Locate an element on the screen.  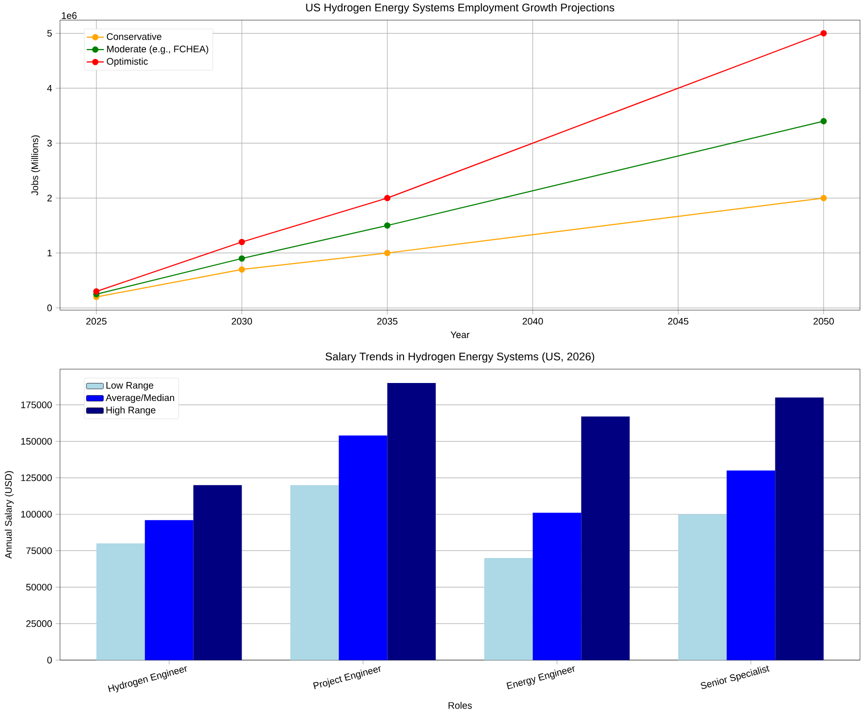
y-tick-label: 125000 is located at coordinates (36, 478).